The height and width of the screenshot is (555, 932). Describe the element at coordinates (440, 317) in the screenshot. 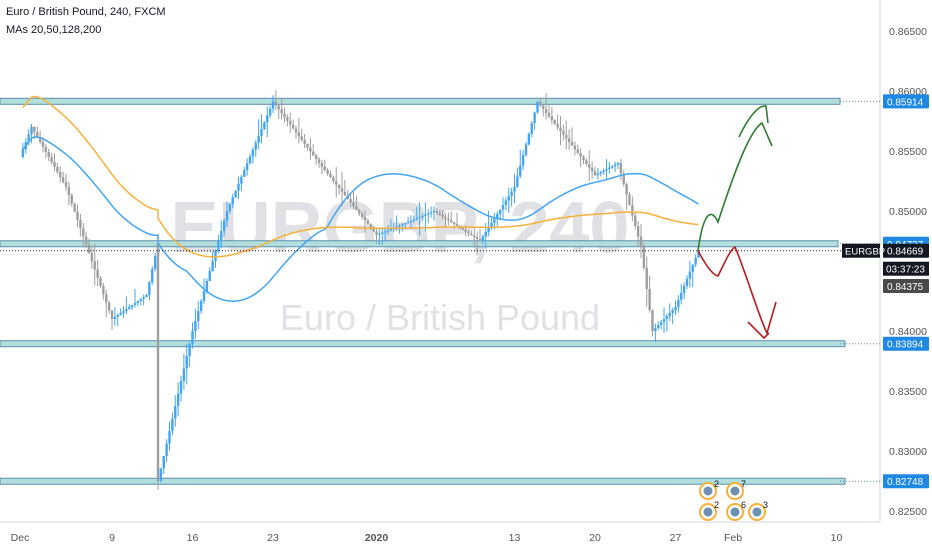

I see `watermark-name: Euro / British Pound` at that location.